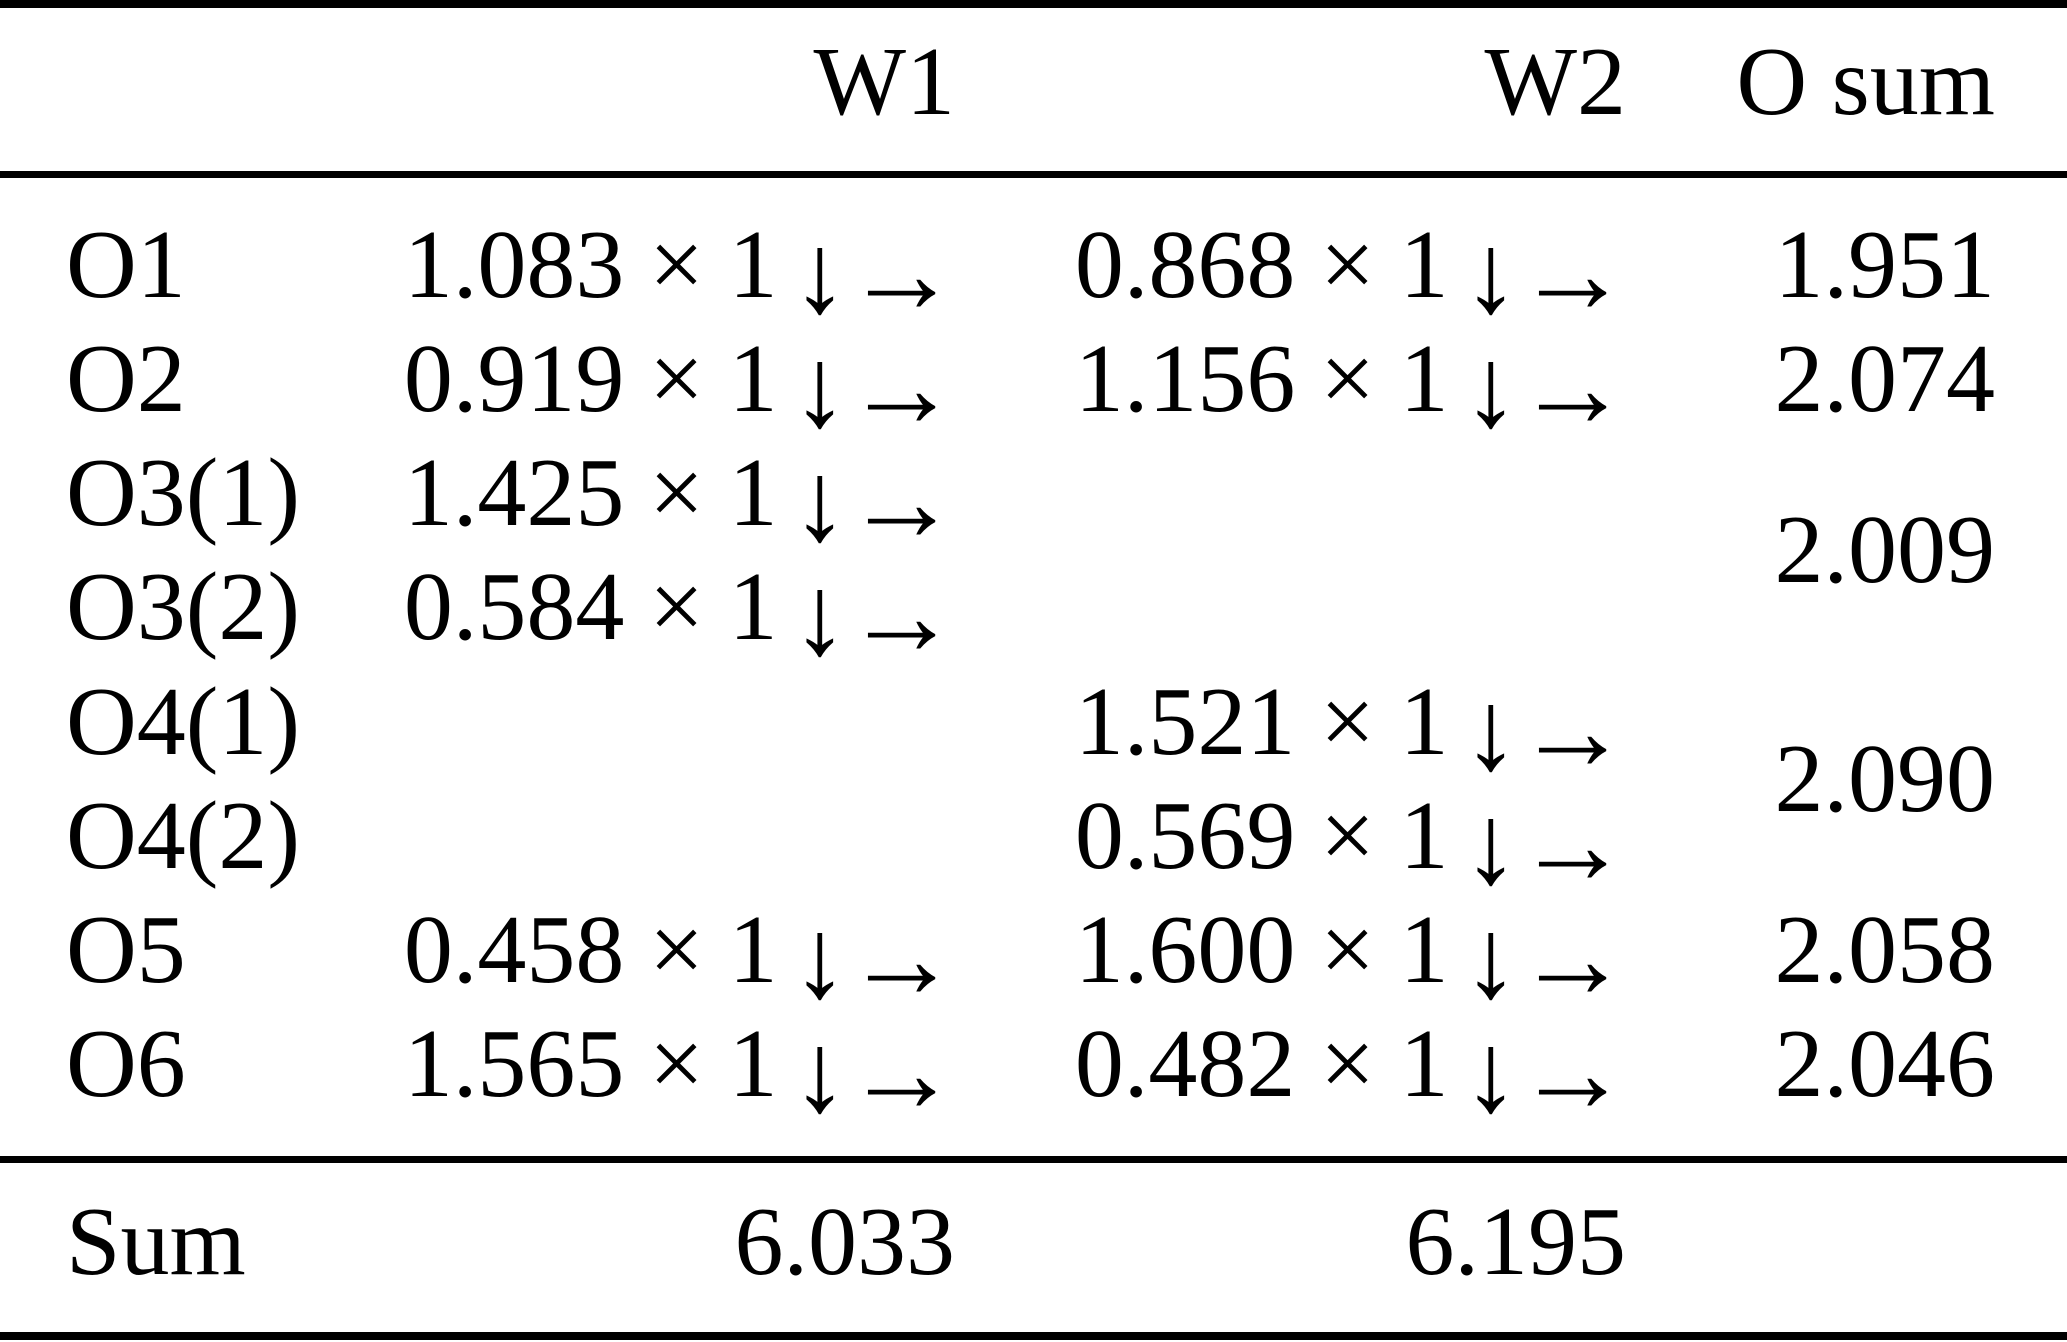 The width and height of the screenshot is (2067, 1342). I want to click on header-osum: O sum, so click(1865, 82).